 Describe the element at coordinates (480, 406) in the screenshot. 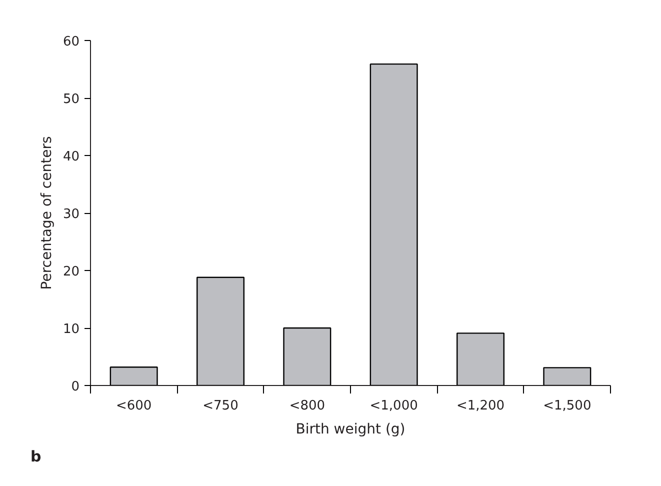

I see `x-tick-label: <1,200` at that location.